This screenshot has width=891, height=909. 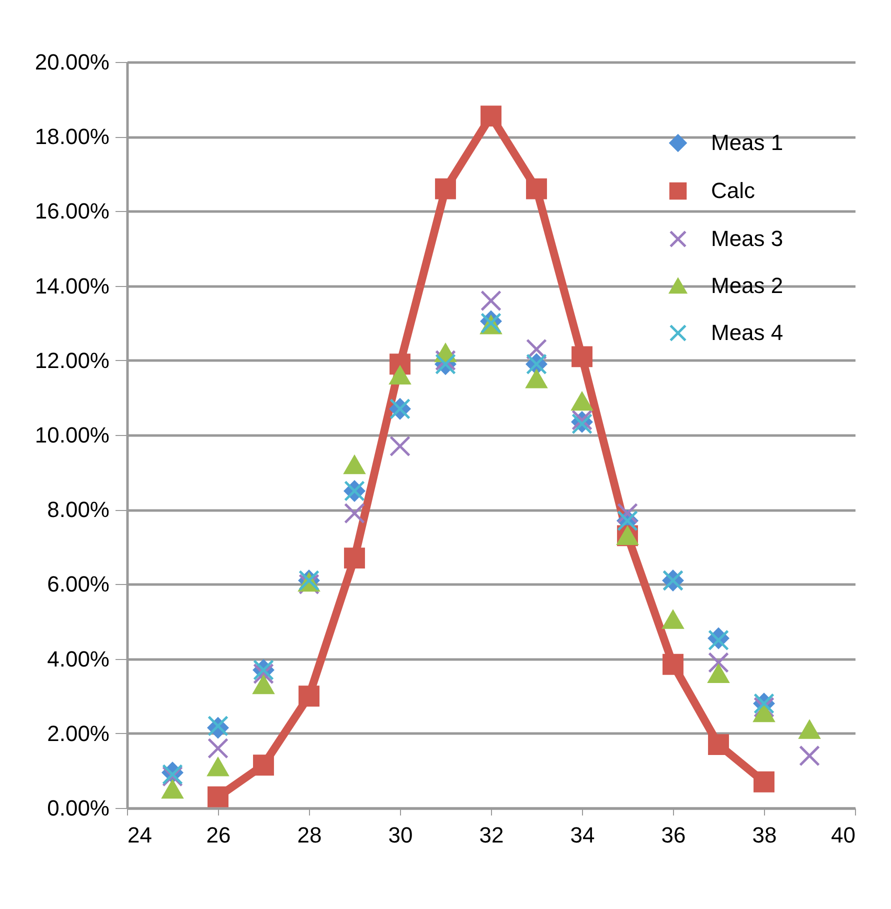 I want to click on x-tick-label: 36, so click(x=673, y=835).